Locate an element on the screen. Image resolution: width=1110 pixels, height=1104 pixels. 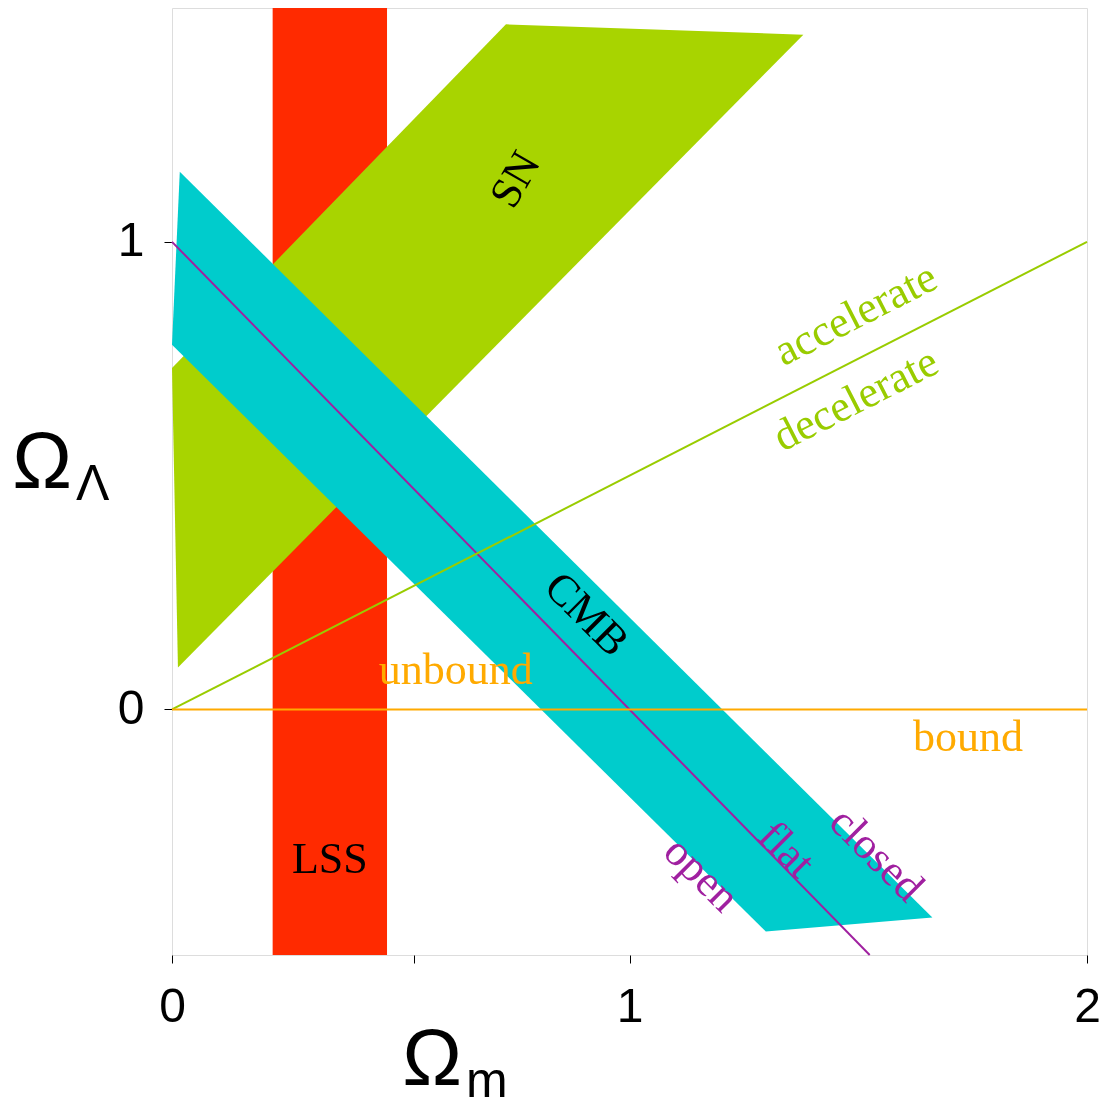
annotation: SN is located at coordinates (514, 179).